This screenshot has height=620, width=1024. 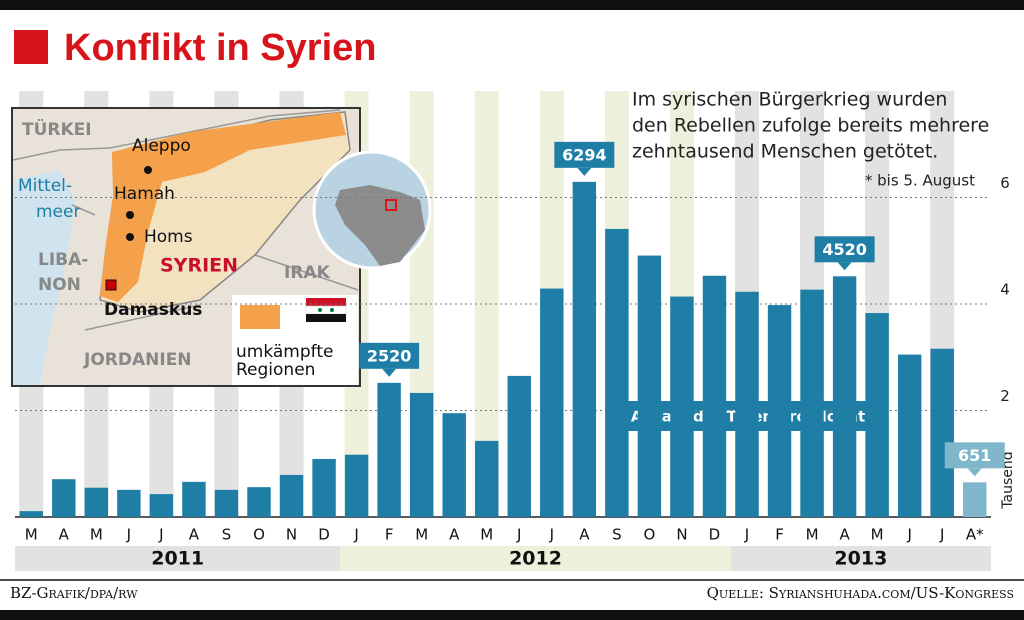 I want to click on chart-title: Konflikt in Syrien, so click(x=220, y=48).